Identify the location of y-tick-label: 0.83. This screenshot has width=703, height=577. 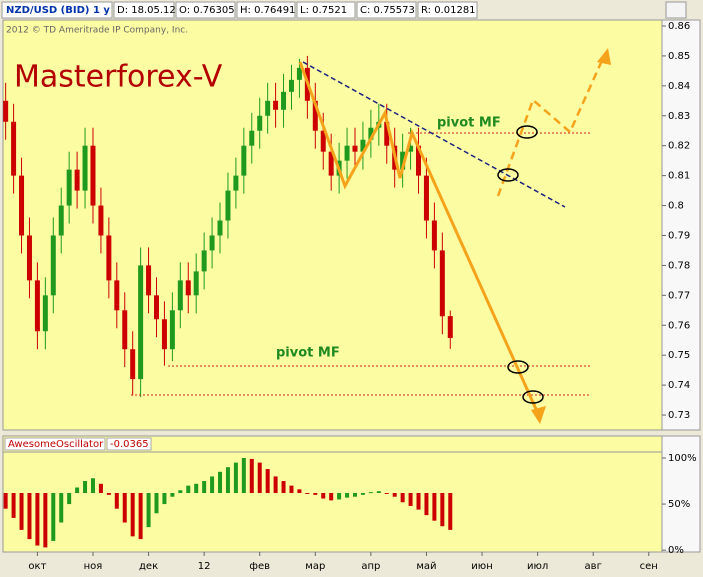
(679, 116).